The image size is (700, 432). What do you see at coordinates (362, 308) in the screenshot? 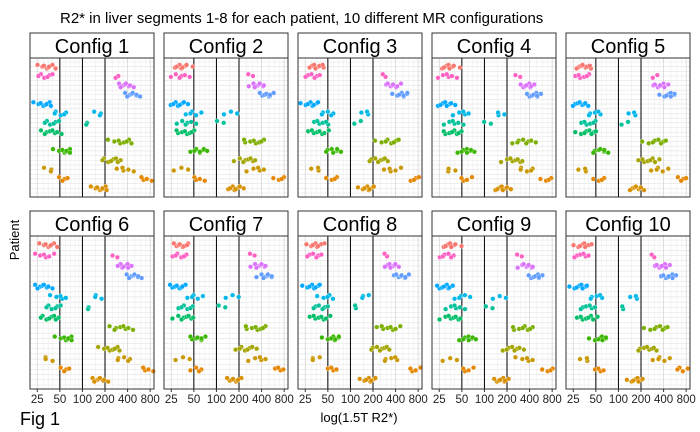
I see `panel: Config 8 25 50 100 200 400 800` at bounding box center [362, 308].